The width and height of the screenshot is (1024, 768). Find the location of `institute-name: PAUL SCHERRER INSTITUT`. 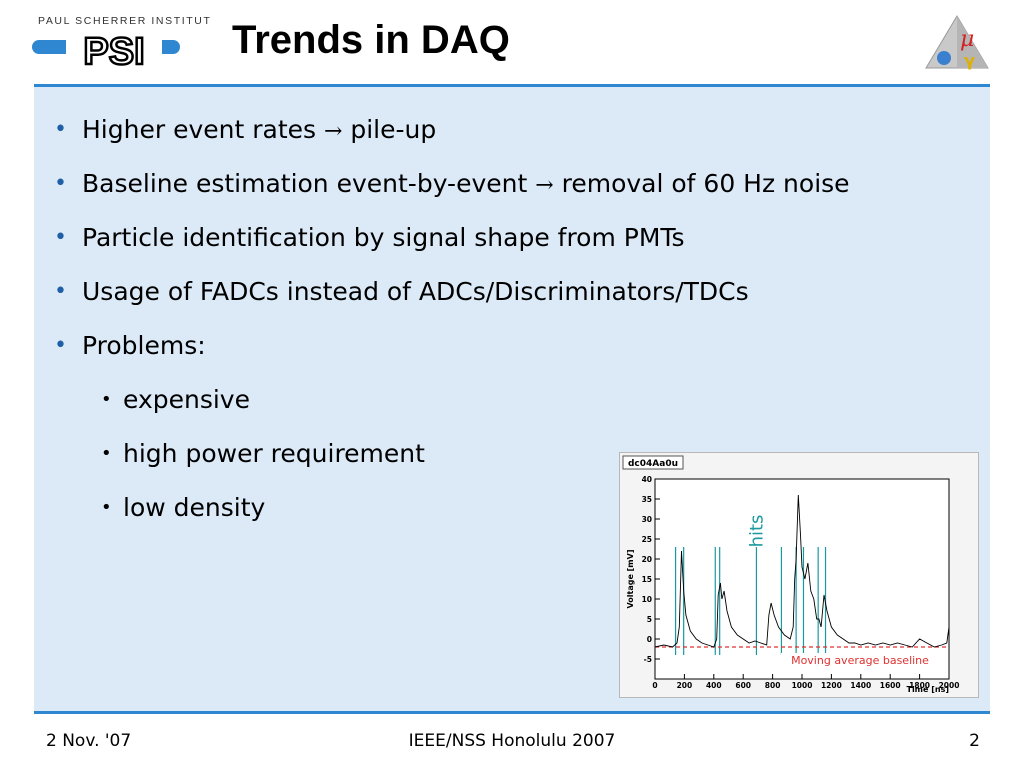

institute-name: PAUL SCHERRER INSTITUT is located at coordinates (125, 21).